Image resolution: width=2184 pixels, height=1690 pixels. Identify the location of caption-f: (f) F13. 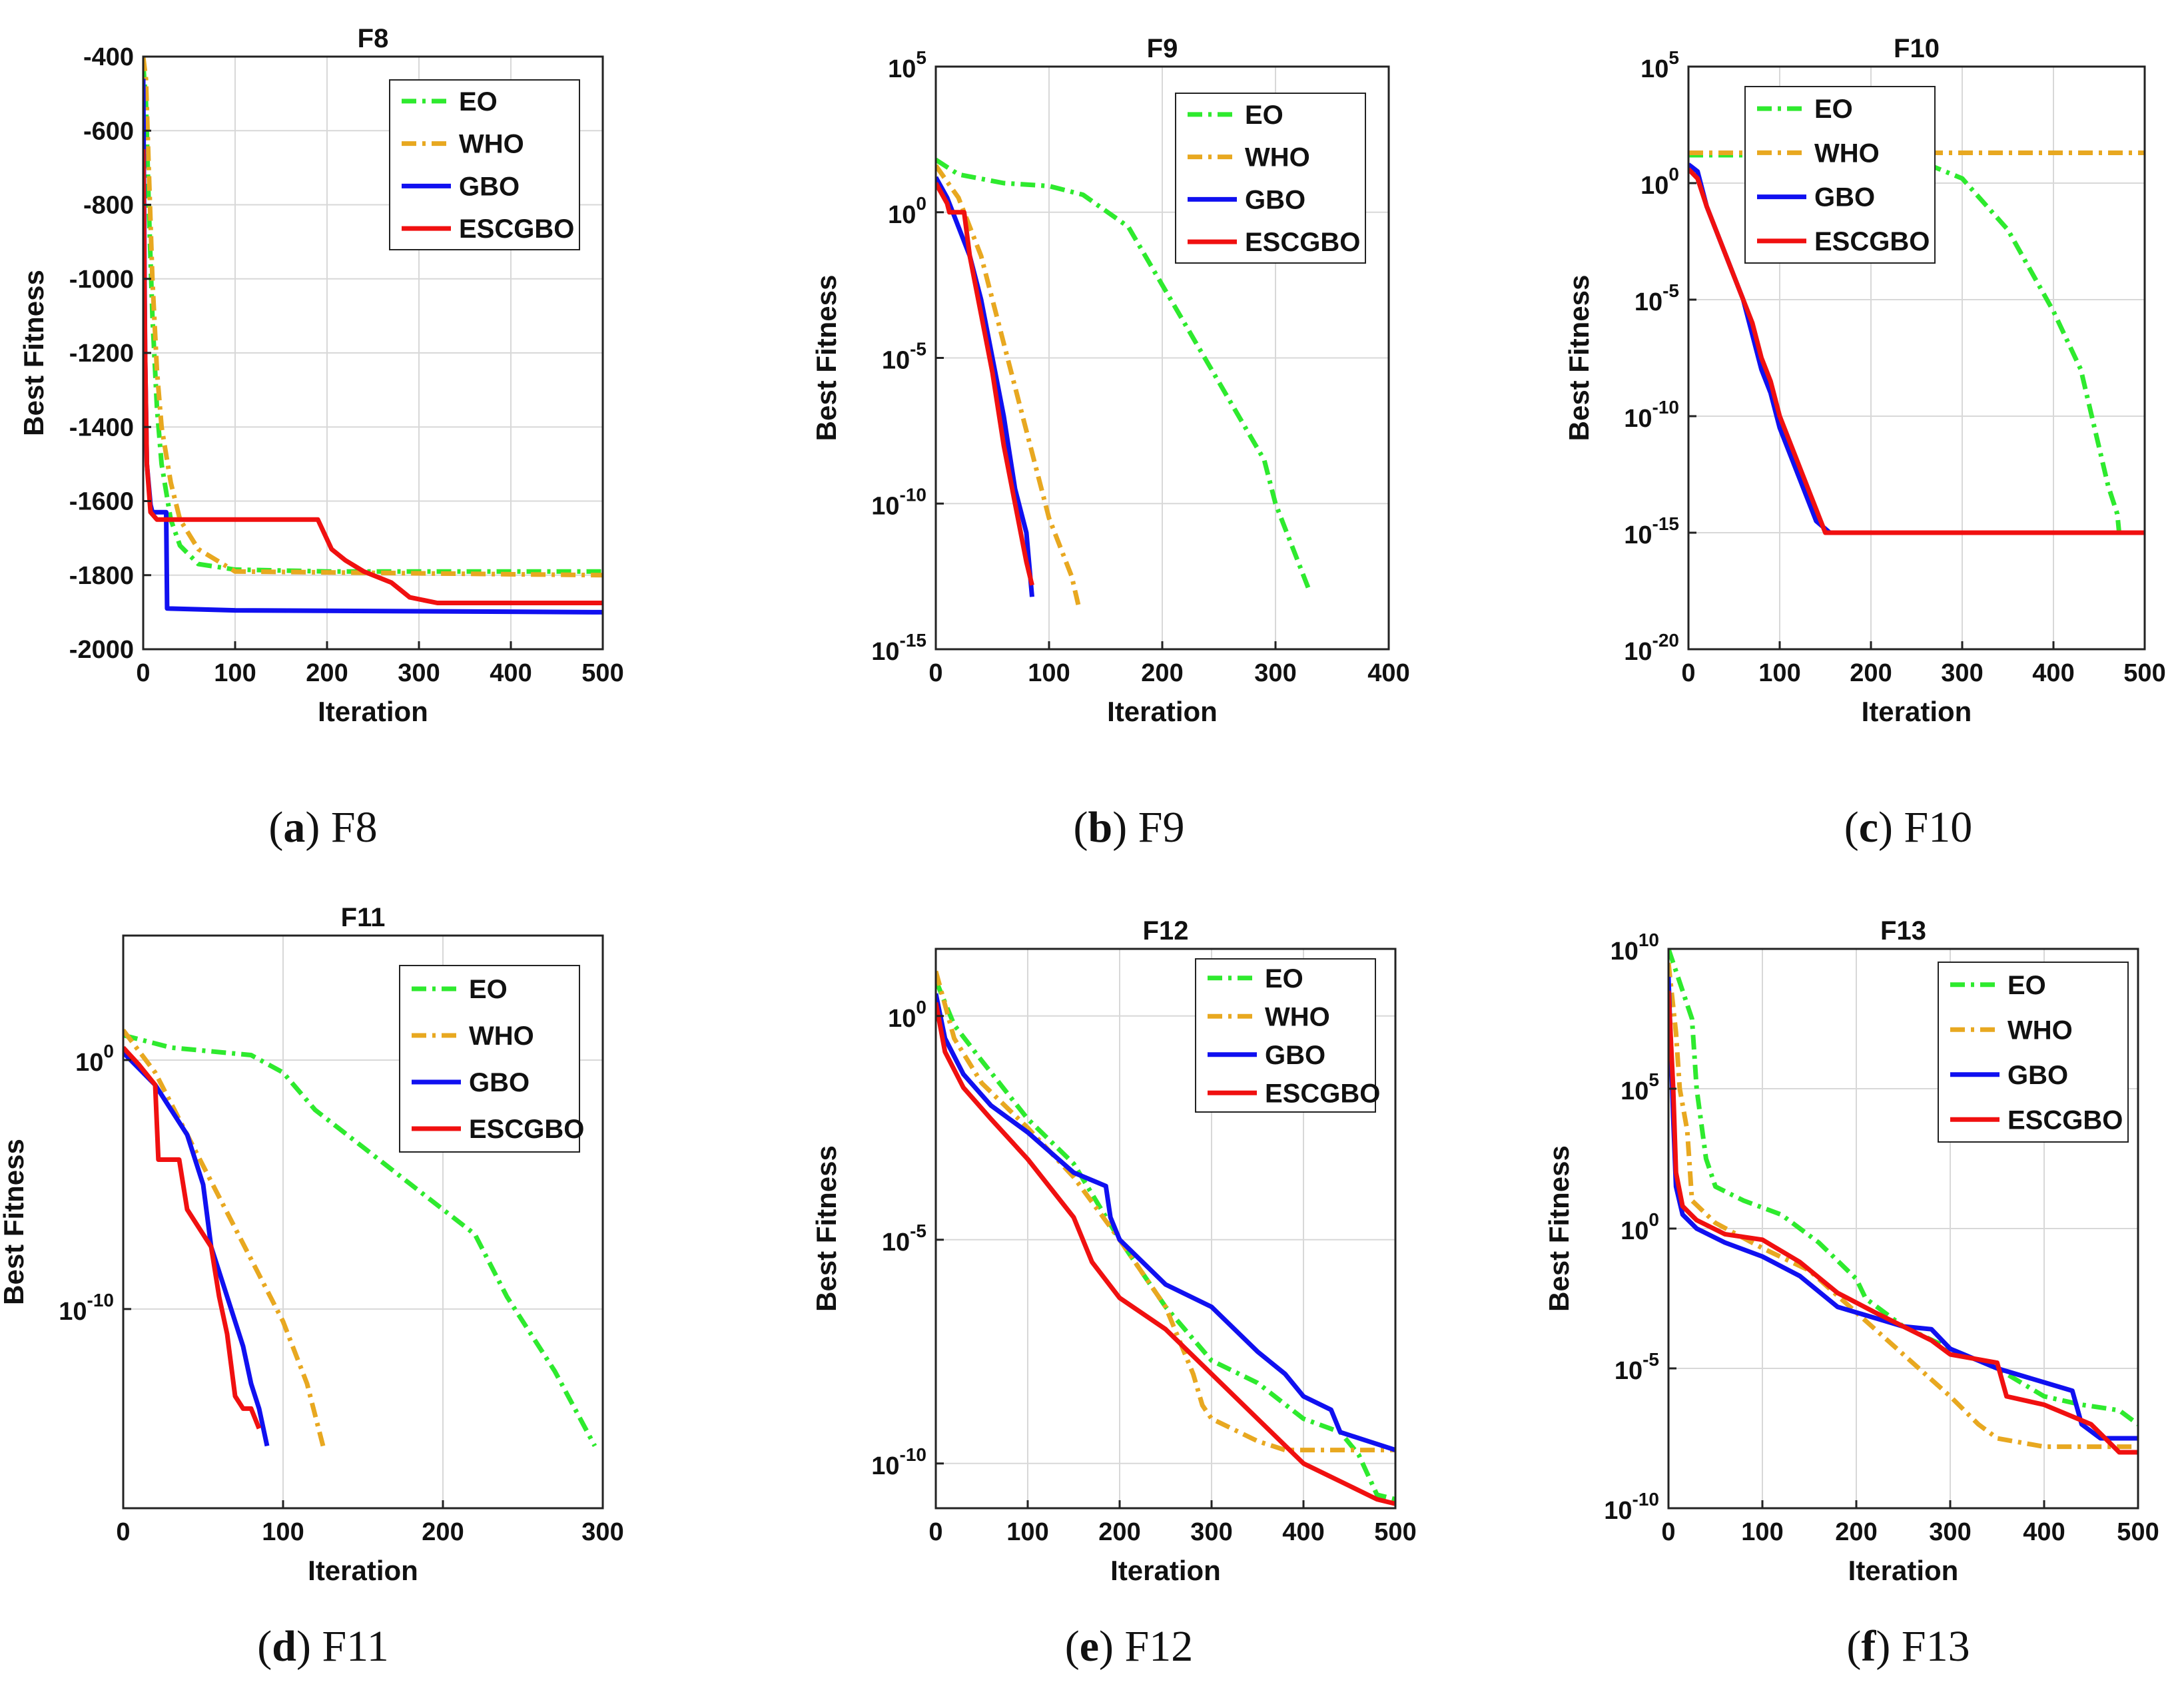
(1908, 1646).